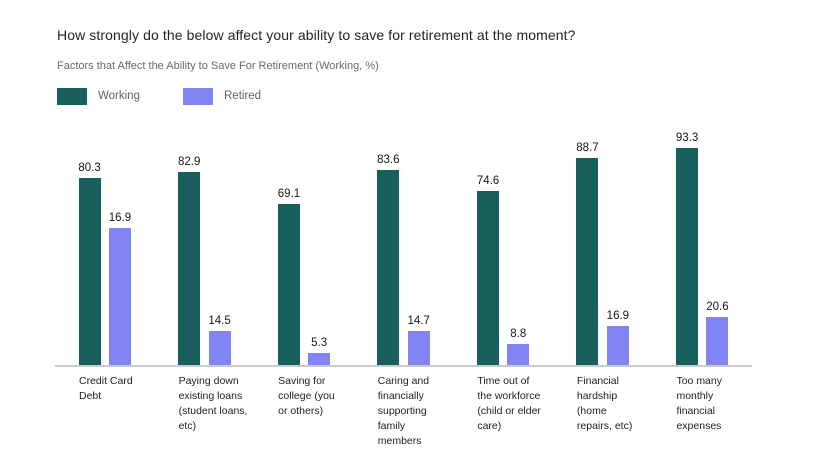 The height and width of the screenshot is (472, 813). I want to click on legend-item-retired: Retired, so click(222, 96).